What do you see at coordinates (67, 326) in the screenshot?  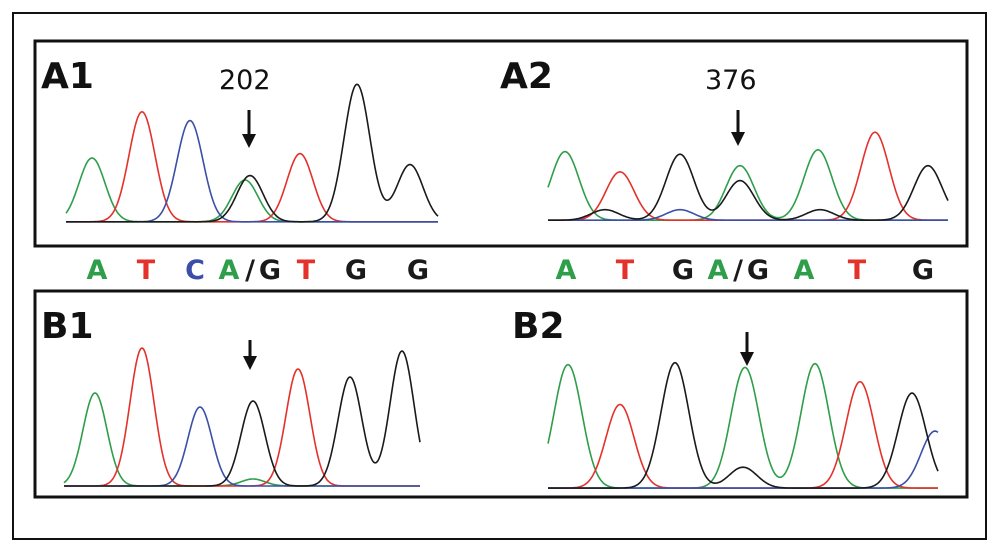 I see `panel-label-b1: B1` at bounding box center [67, 326].